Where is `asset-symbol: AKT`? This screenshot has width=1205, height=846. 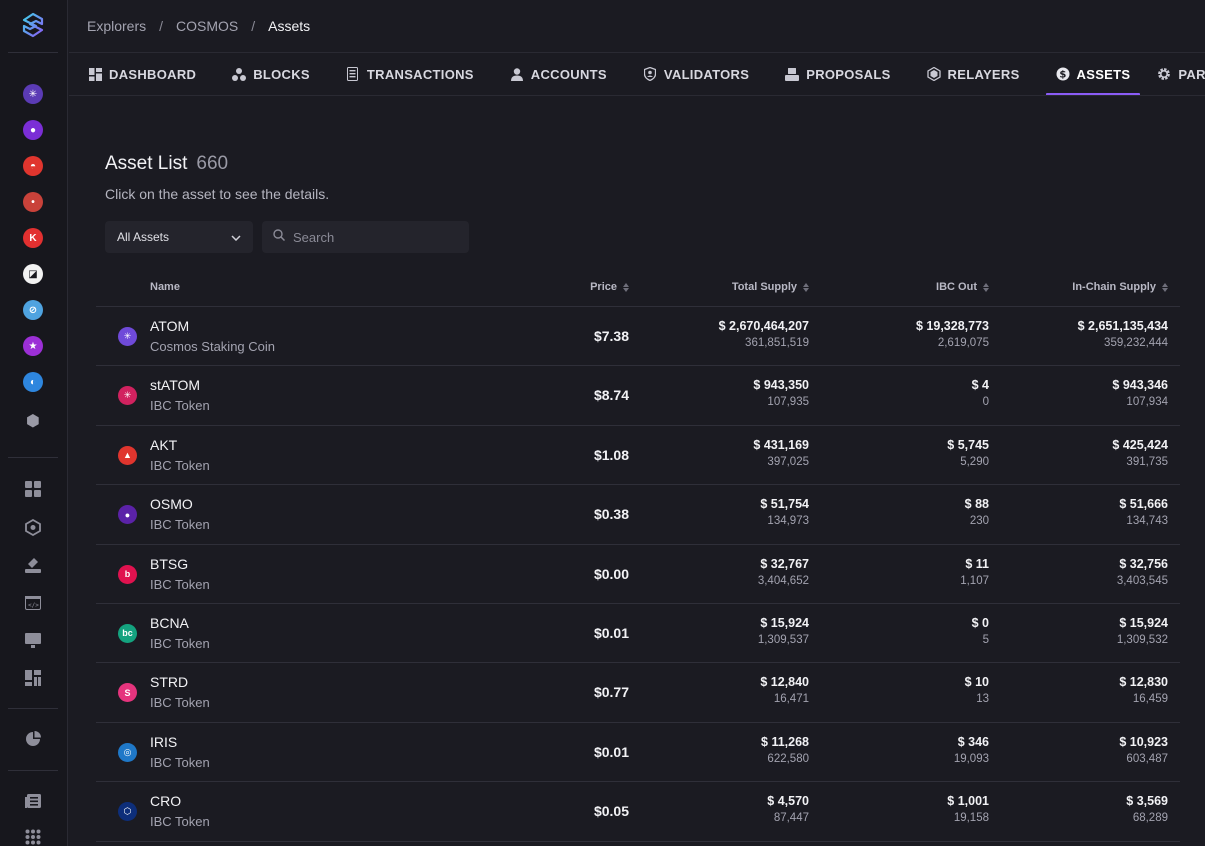
asset-symbol: AKT is located at coordinates (164, 444).